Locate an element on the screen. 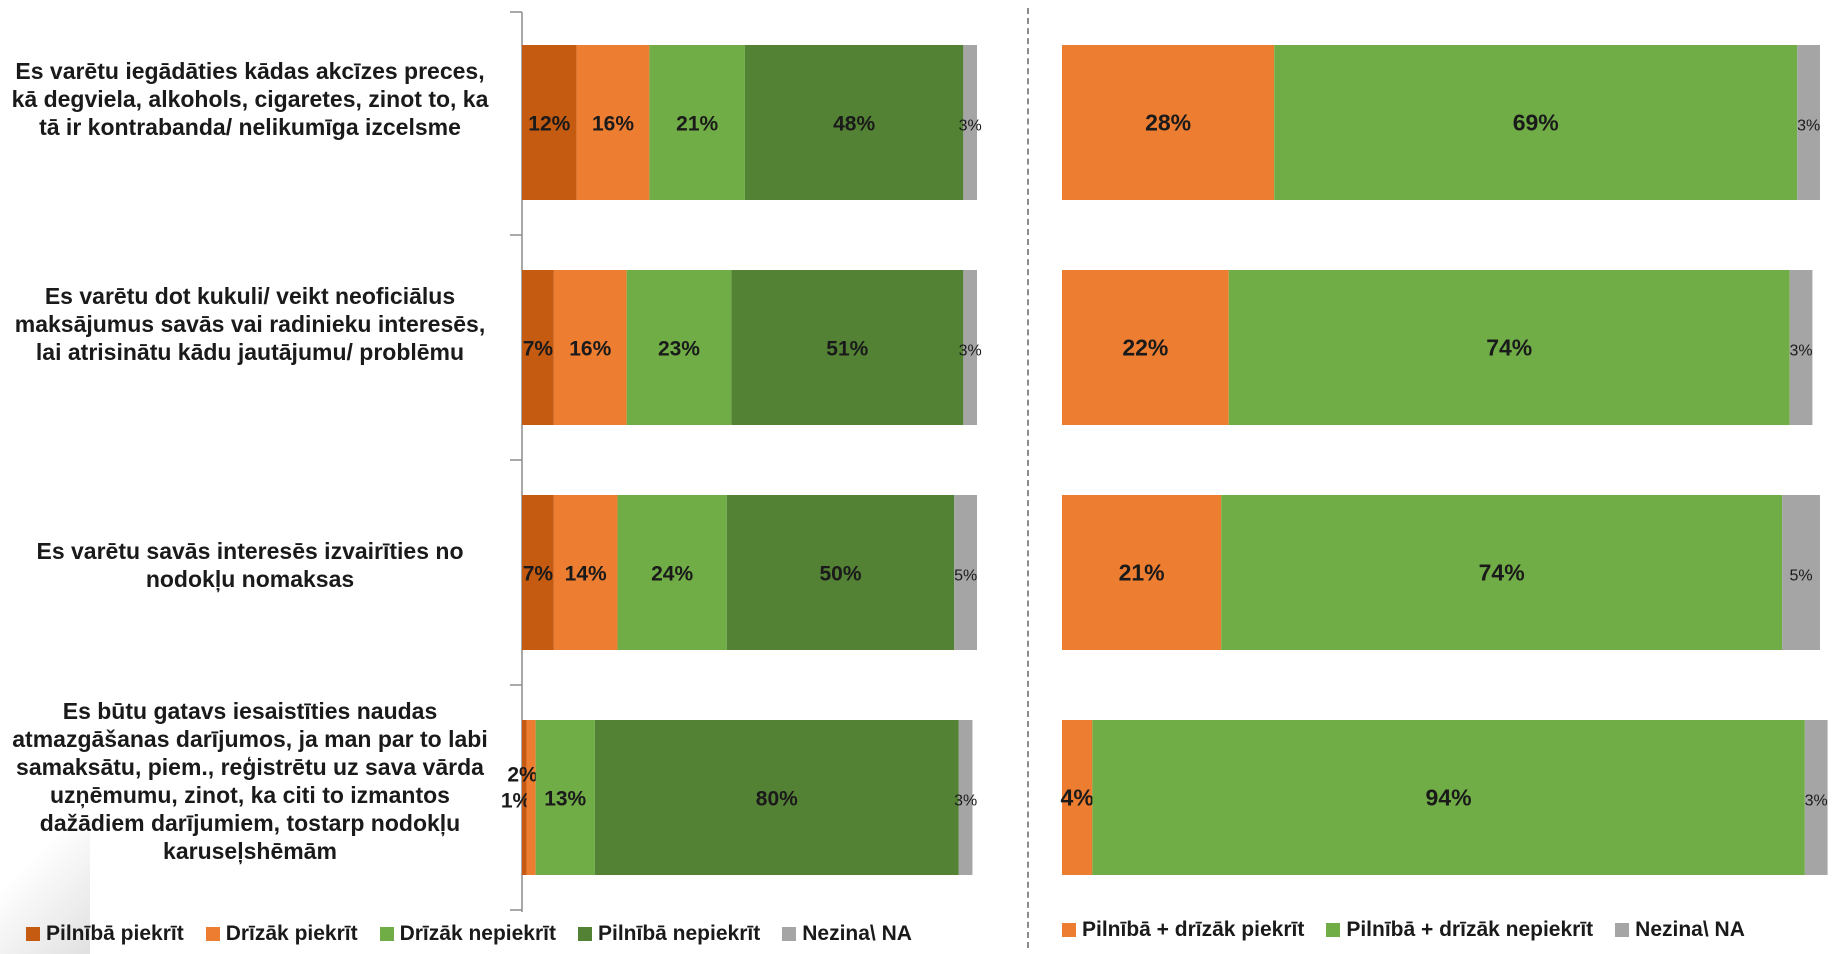 This screenshot has height=954, width=1841. bar-segment-left-r2-s4 is located at coordinates (965, 572).